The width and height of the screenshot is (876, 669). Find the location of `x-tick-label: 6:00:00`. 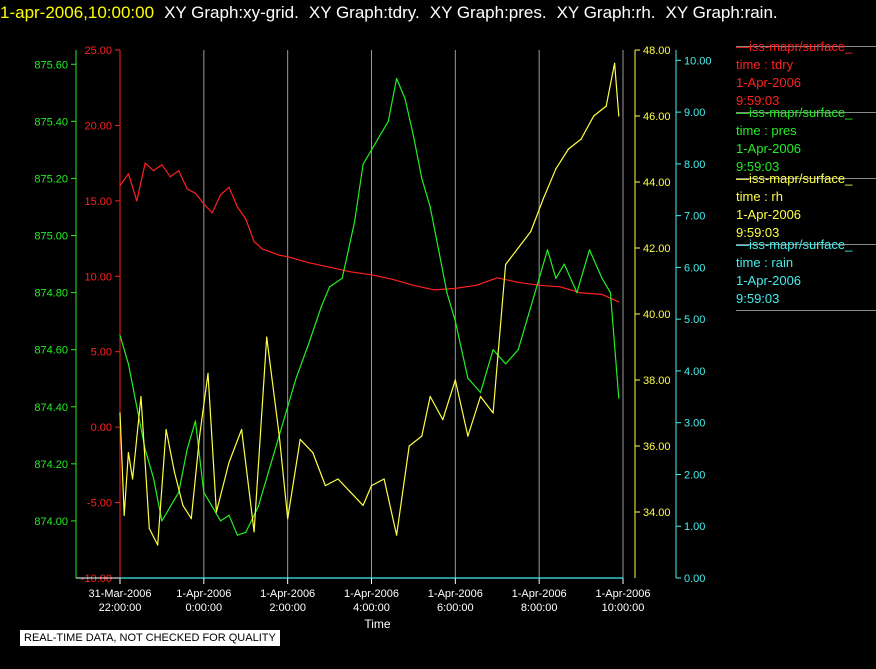

x-tick-label: 6:00:00 is located at coordinates (455, 608).